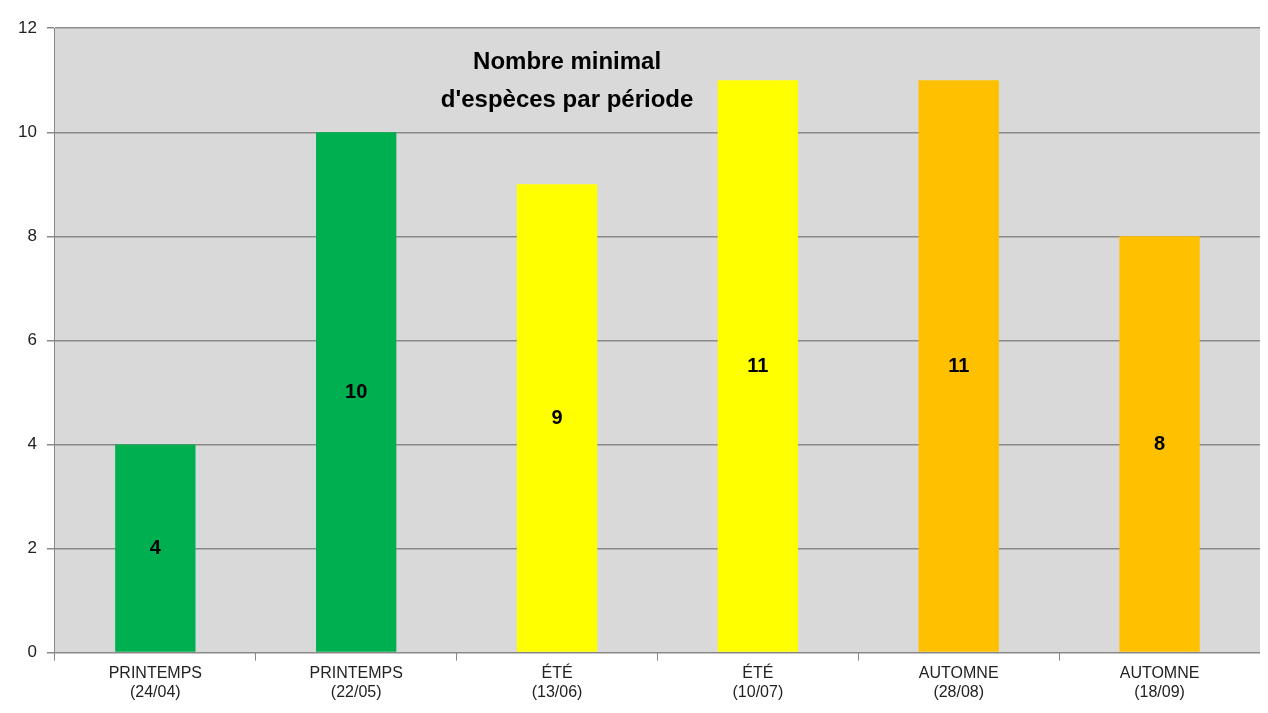 The height and width of the screenshot is (713, 1268). What do you see at coordinates (32, 548) in the screenshot?
I see `y-tick-label: 2` at bounding box center [32, 548].